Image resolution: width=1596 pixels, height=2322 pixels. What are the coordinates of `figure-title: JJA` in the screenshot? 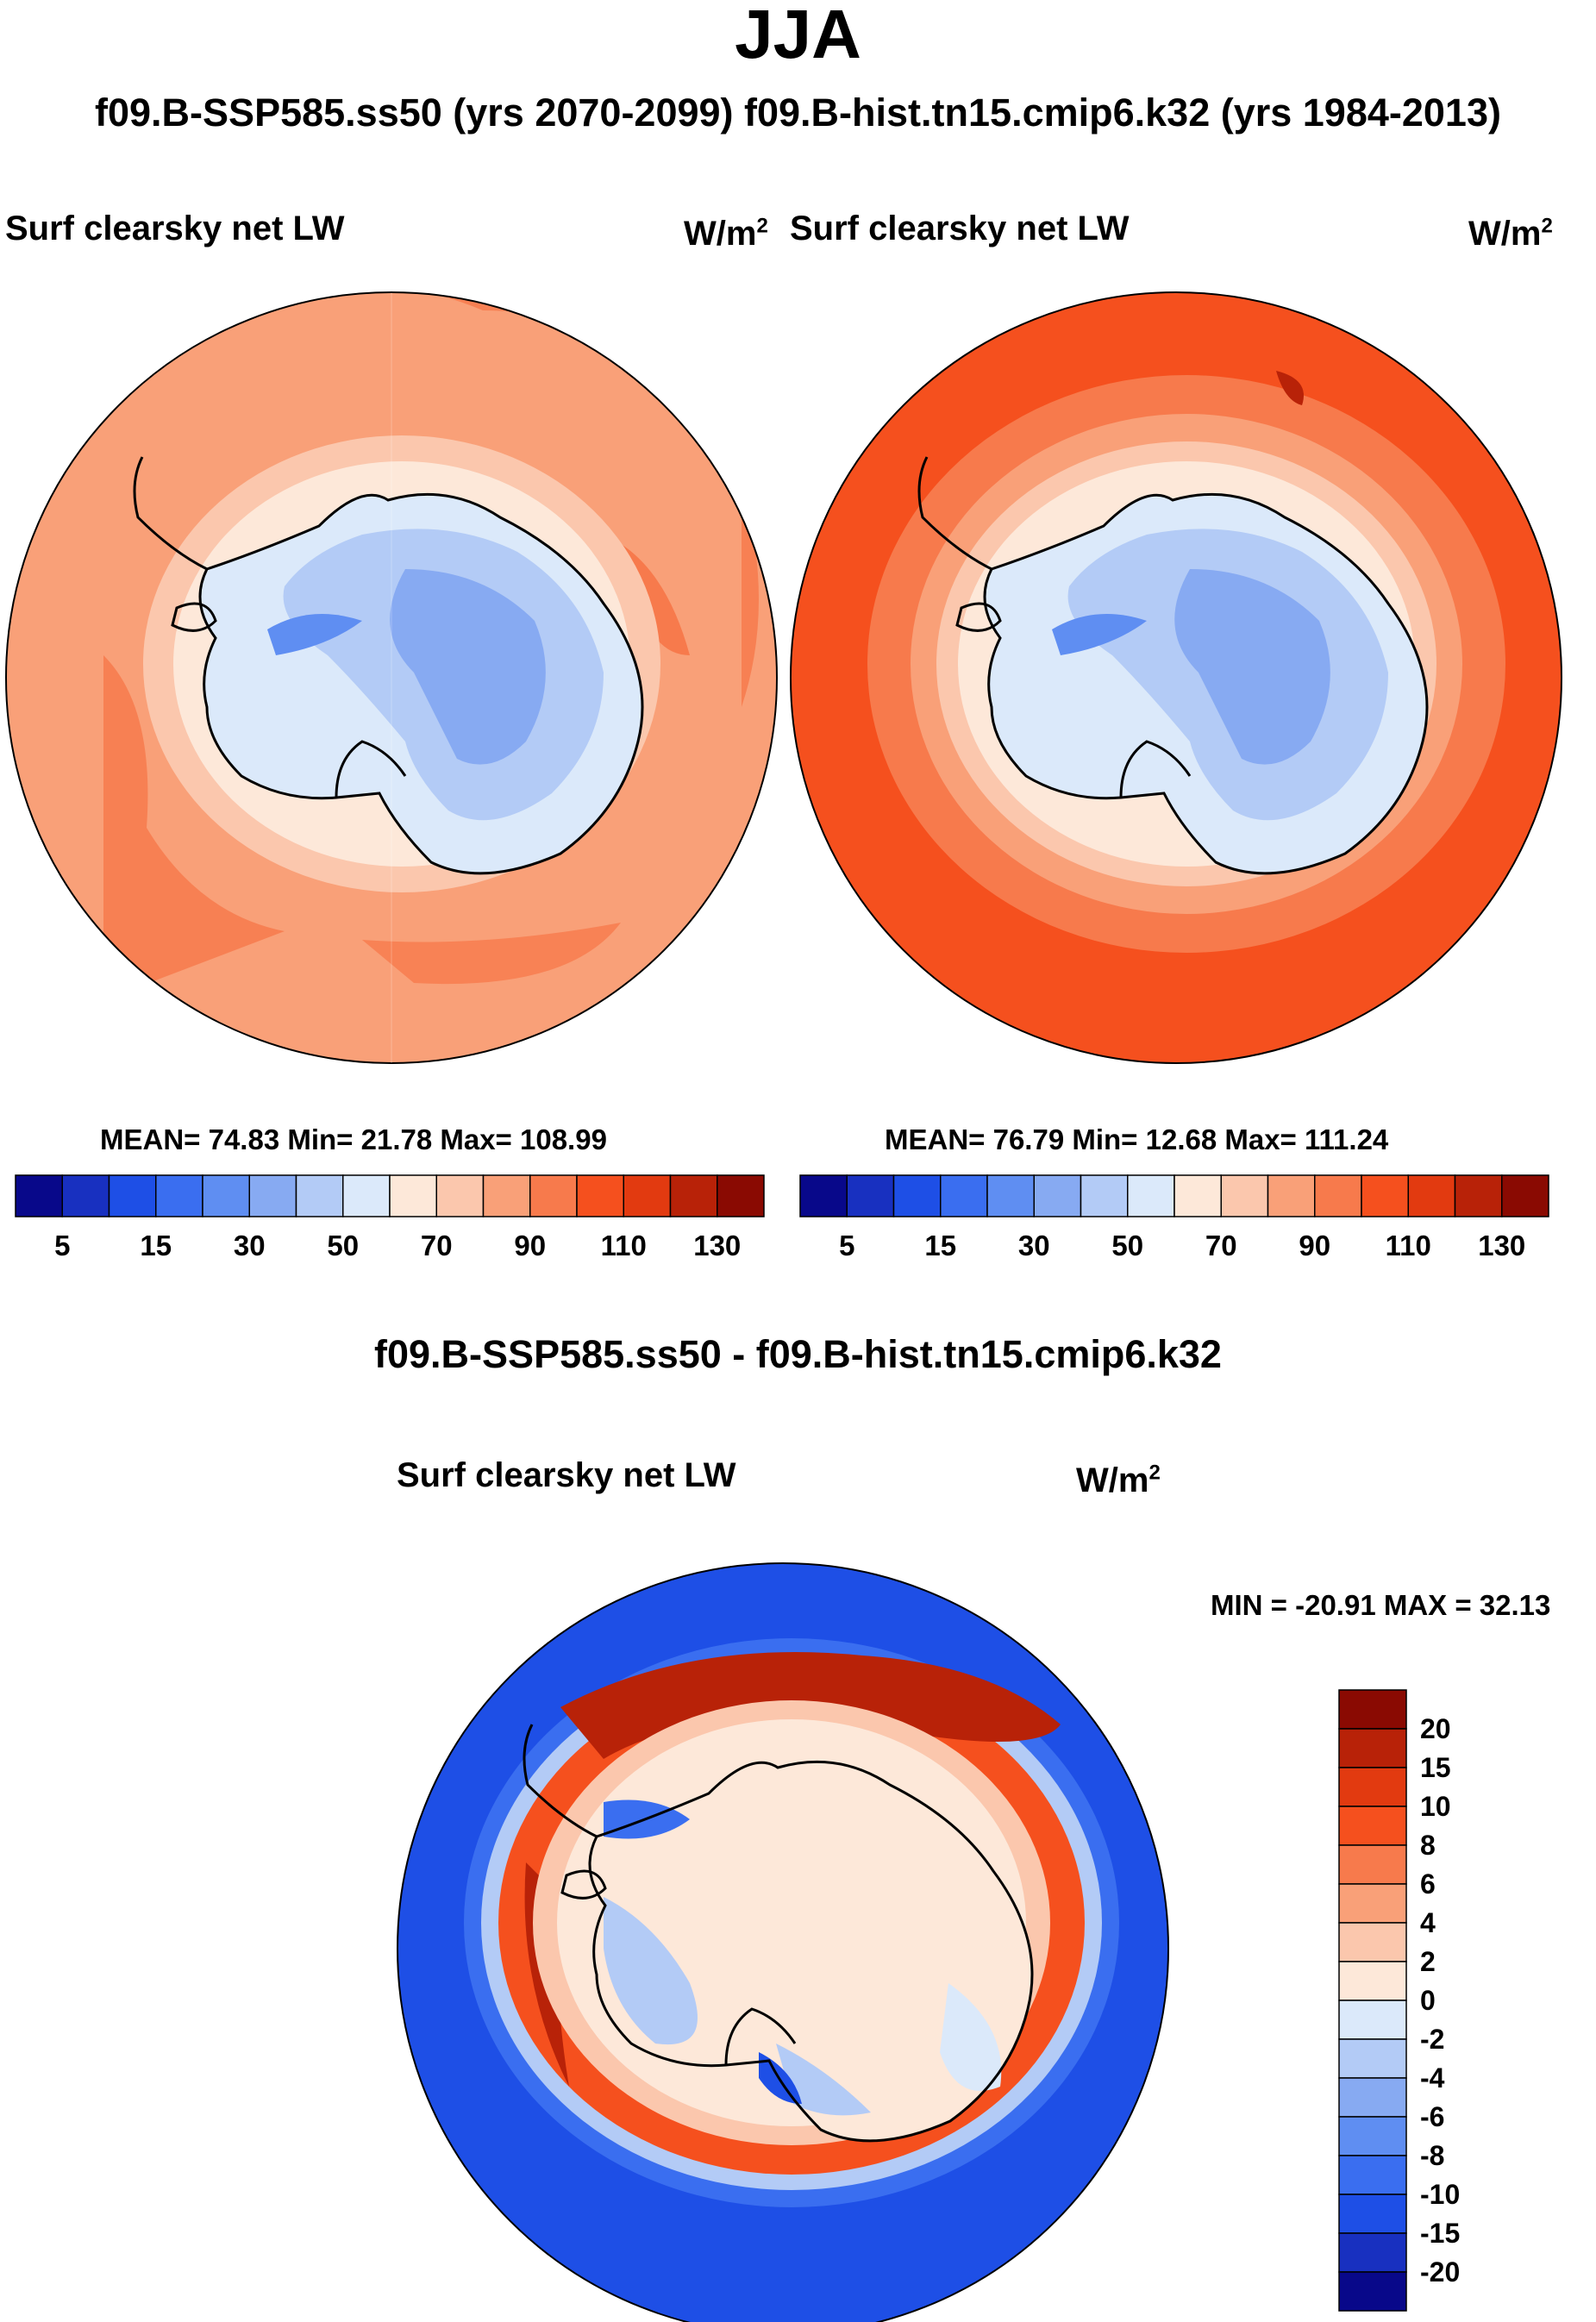 It's located at (798, 36).